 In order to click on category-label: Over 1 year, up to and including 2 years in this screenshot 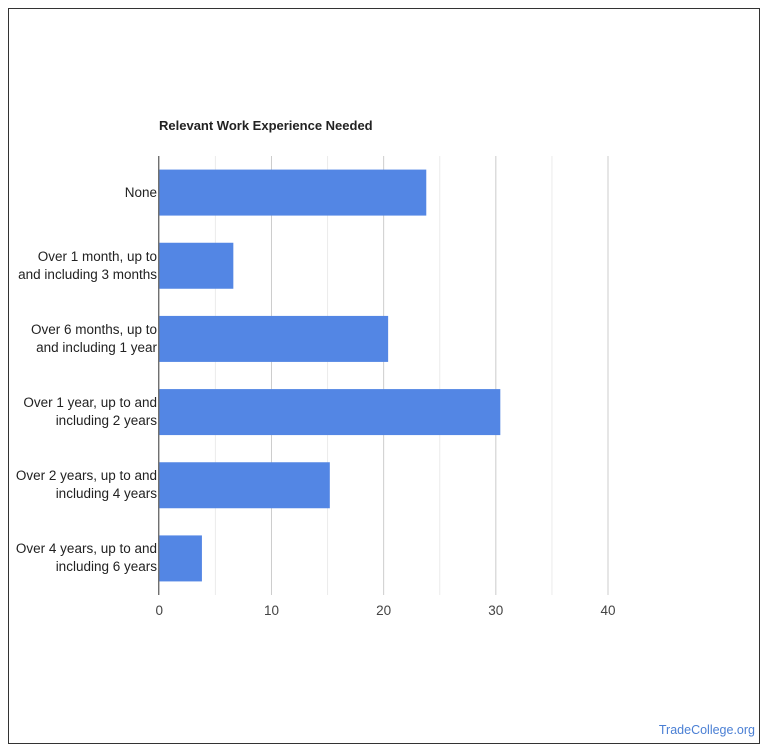, I will do `click(90, 412)`.